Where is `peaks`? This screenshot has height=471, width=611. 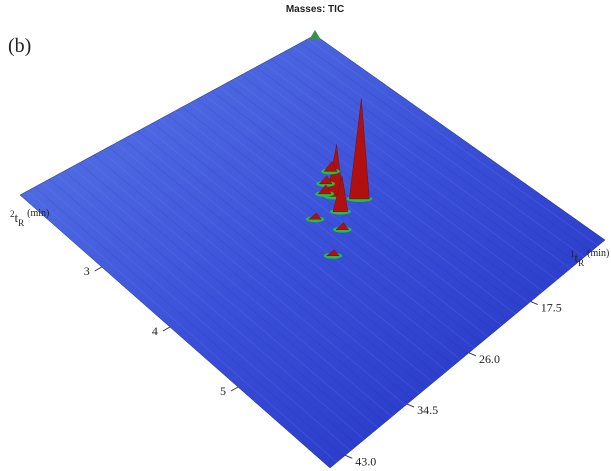
peaks is located at coordinates (339, 178).